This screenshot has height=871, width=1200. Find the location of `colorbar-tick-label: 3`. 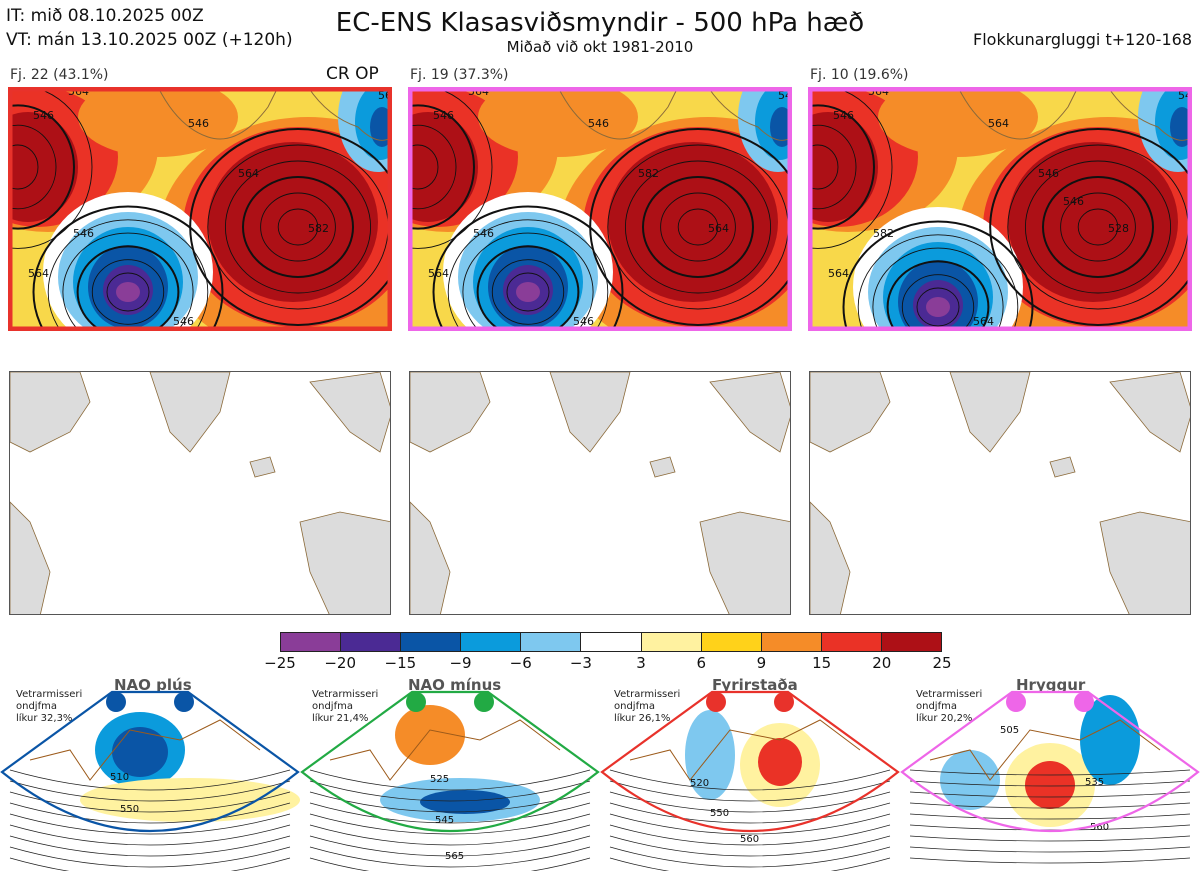

colorbar-tick-label: 3 is located at coordinates (641, 663).